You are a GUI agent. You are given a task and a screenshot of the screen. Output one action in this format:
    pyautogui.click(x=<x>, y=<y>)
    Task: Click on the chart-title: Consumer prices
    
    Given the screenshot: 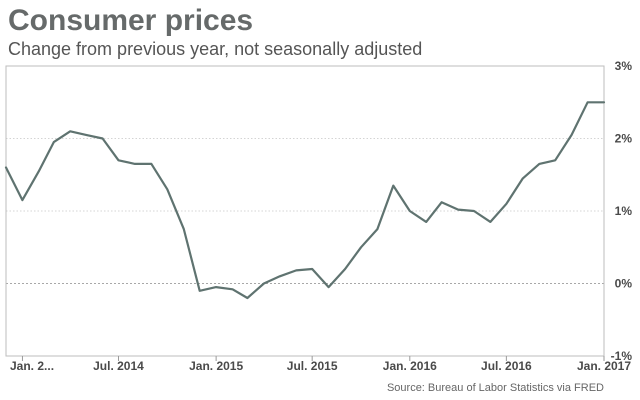 What is the action you would take?
    pyautogui.click(x=130, y=20)
    